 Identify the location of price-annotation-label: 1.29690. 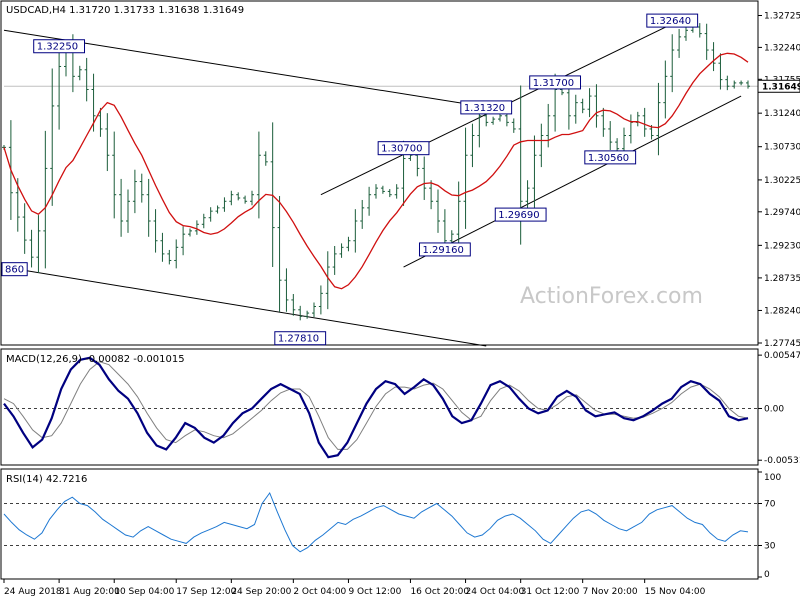
(518, 215).